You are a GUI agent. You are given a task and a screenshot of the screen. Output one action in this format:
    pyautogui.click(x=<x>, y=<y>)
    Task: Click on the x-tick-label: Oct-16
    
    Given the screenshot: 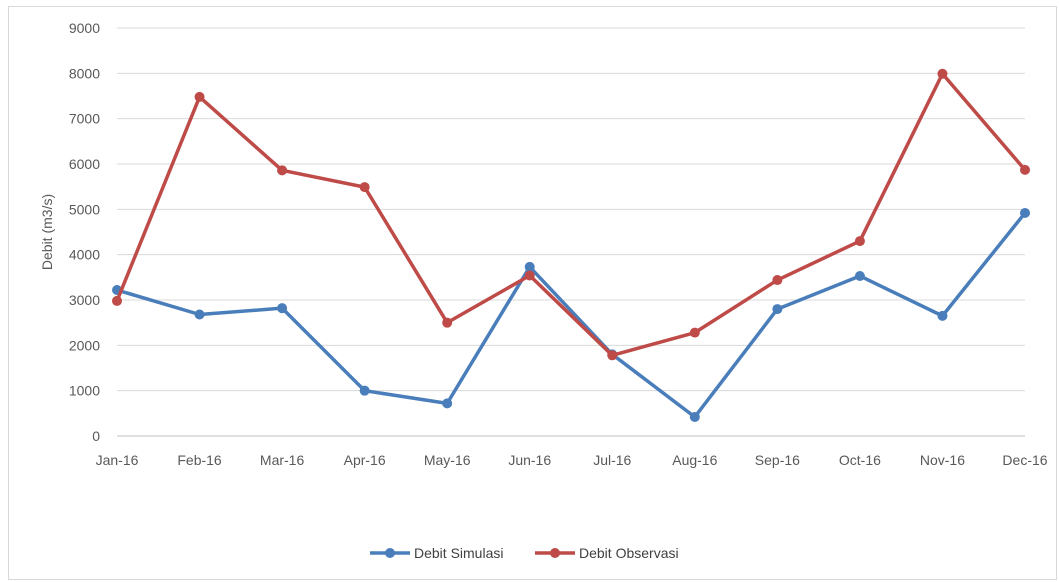 What is the action you would take?
    pyautogui.click(x=860, y=460)
    